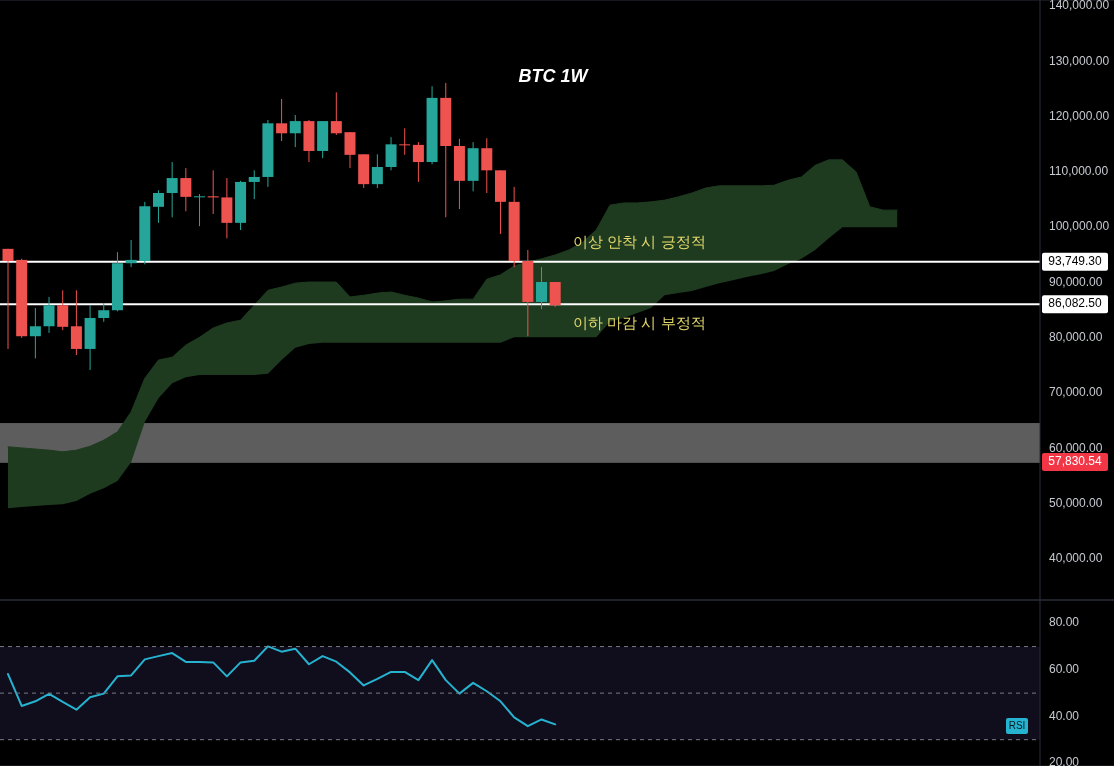  Describe the element at coordinates (1064, 669) in the screenshot. I see `y-tick-label: 60.00` at that location.